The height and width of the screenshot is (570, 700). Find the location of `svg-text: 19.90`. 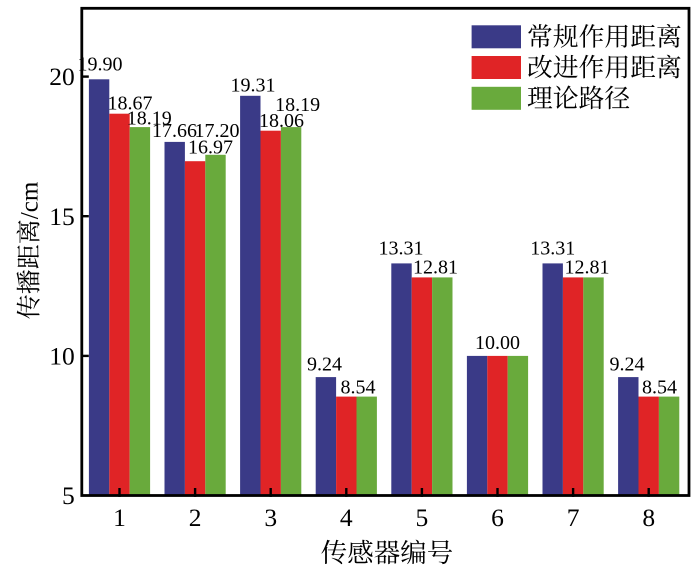

svg-text: 19.90 is located at coordinates (100, 65).